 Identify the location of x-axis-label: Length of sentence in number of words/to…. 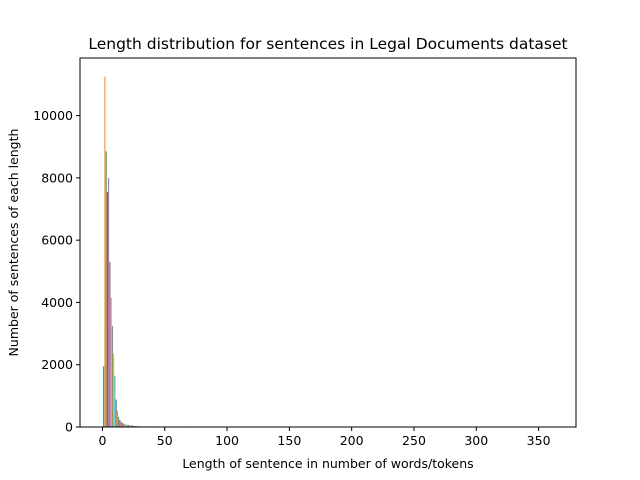
(327, 463).